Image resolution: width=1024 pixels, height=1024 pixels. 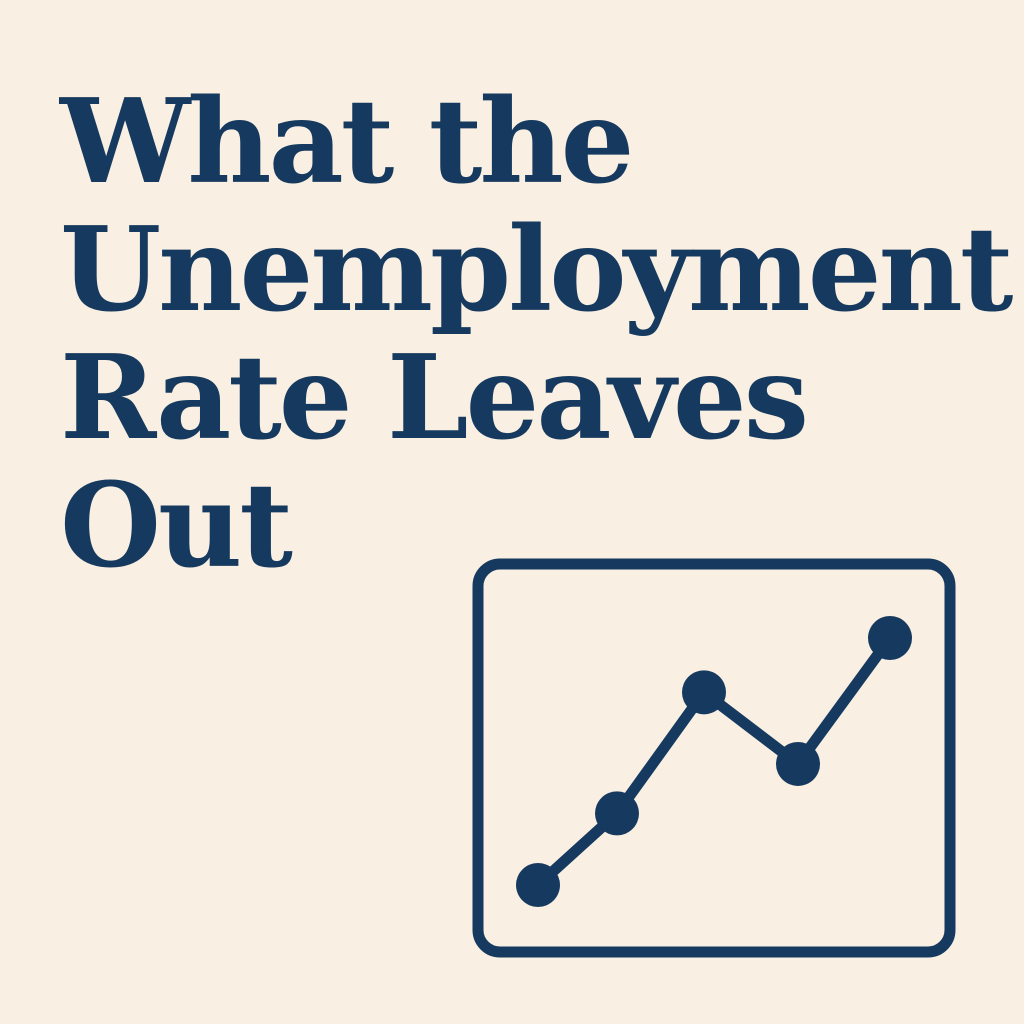 What do you see at coordinates (347, 142) in the screenshot?
I see `headline-line-1: What the` at bounding box center [347, 142].